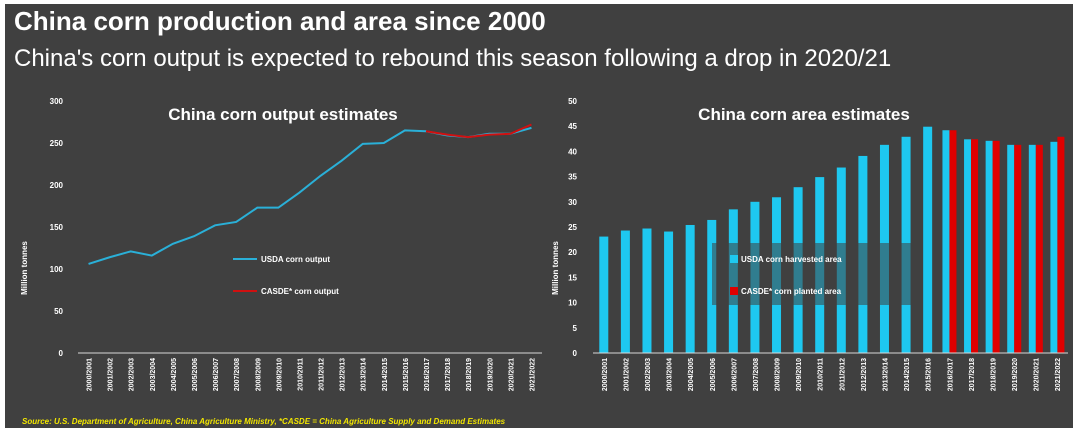  What do you see at coordinates (310, 195) in the screenshot?
I see `series-line-usda` at bounding box center [310, 195].